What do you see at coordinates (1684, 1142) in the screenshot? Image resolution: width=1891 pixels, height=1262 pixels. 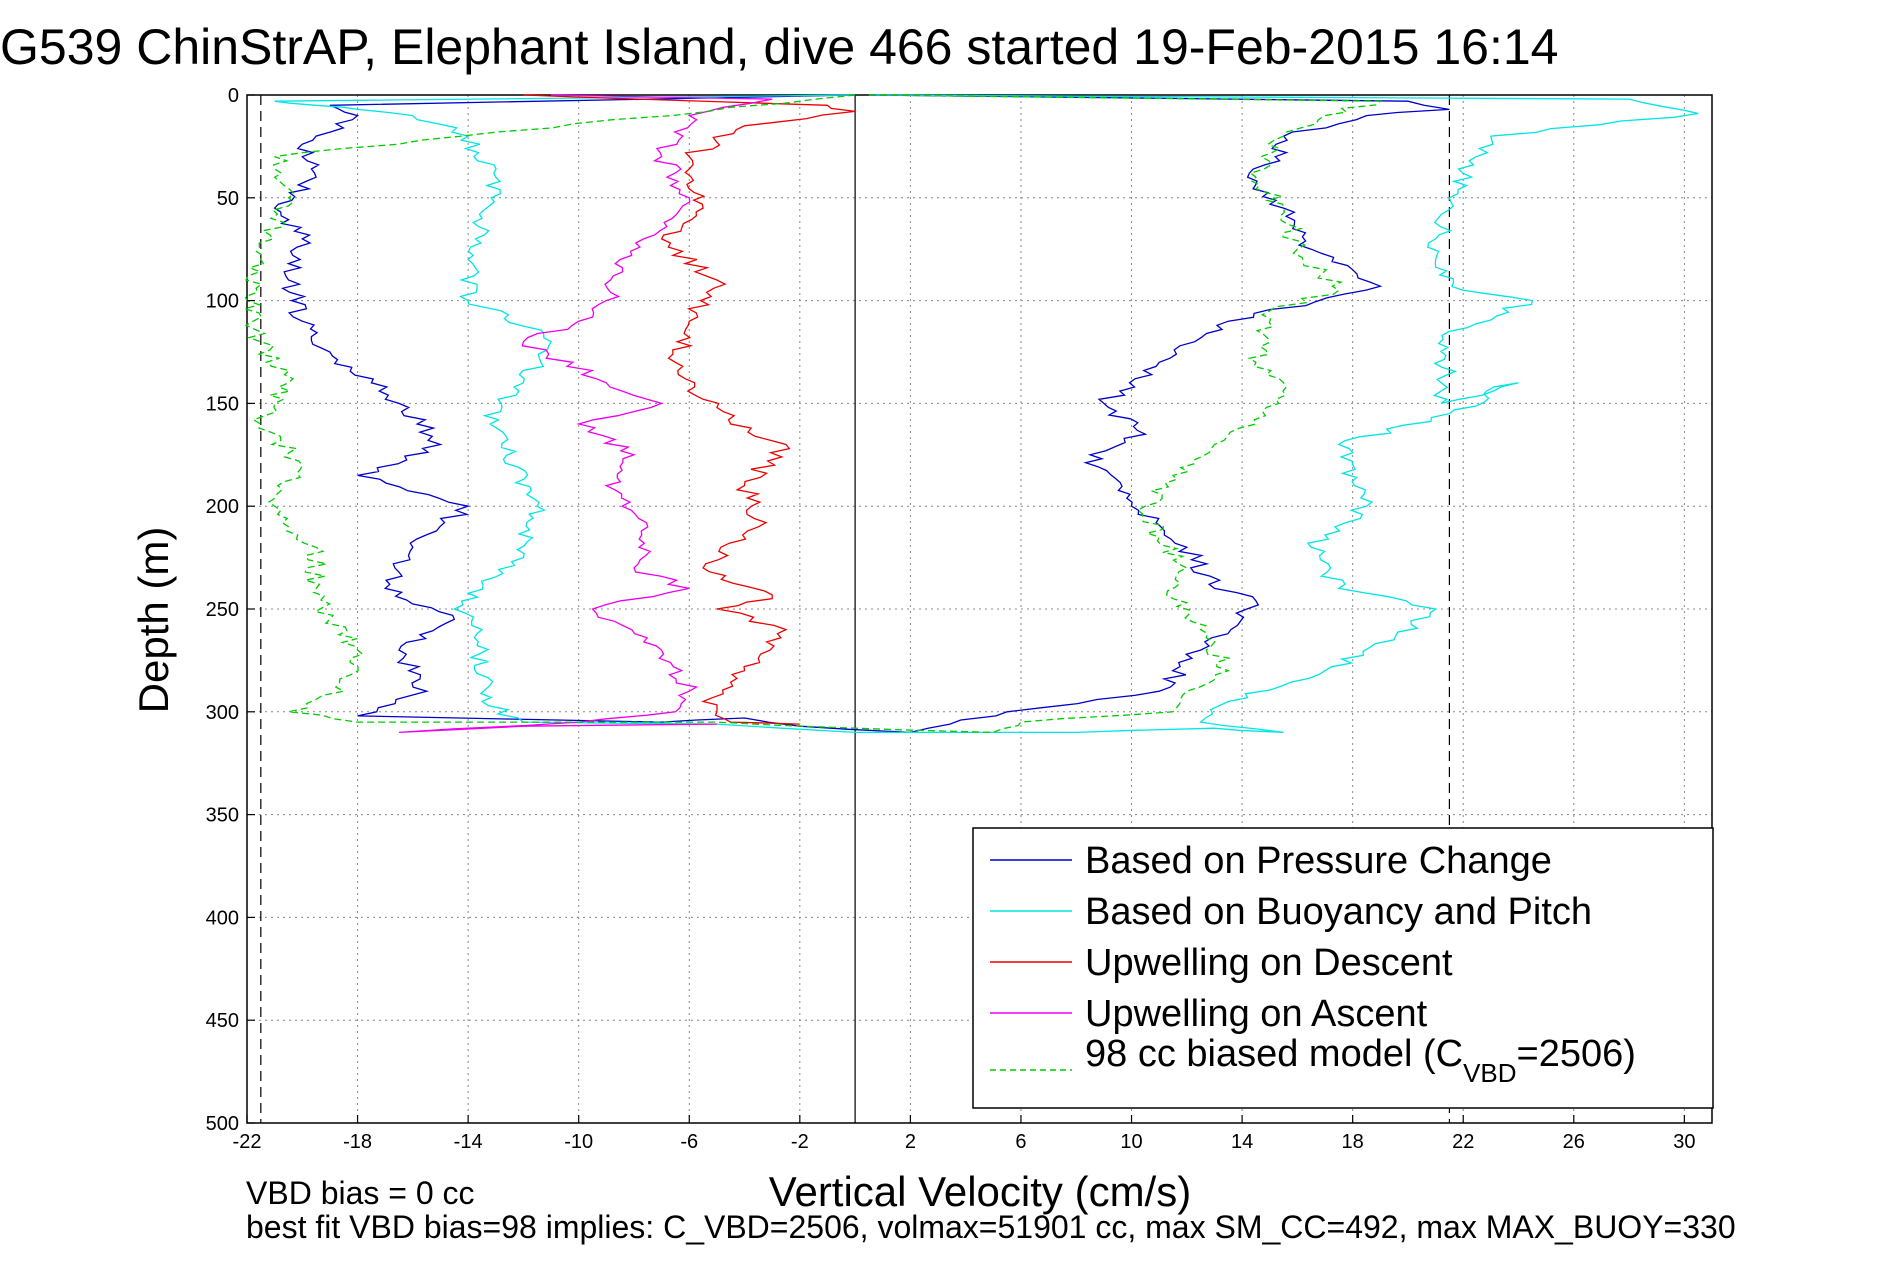 I see `x-tick-label: 30` at bounding box center [1684, 1142].